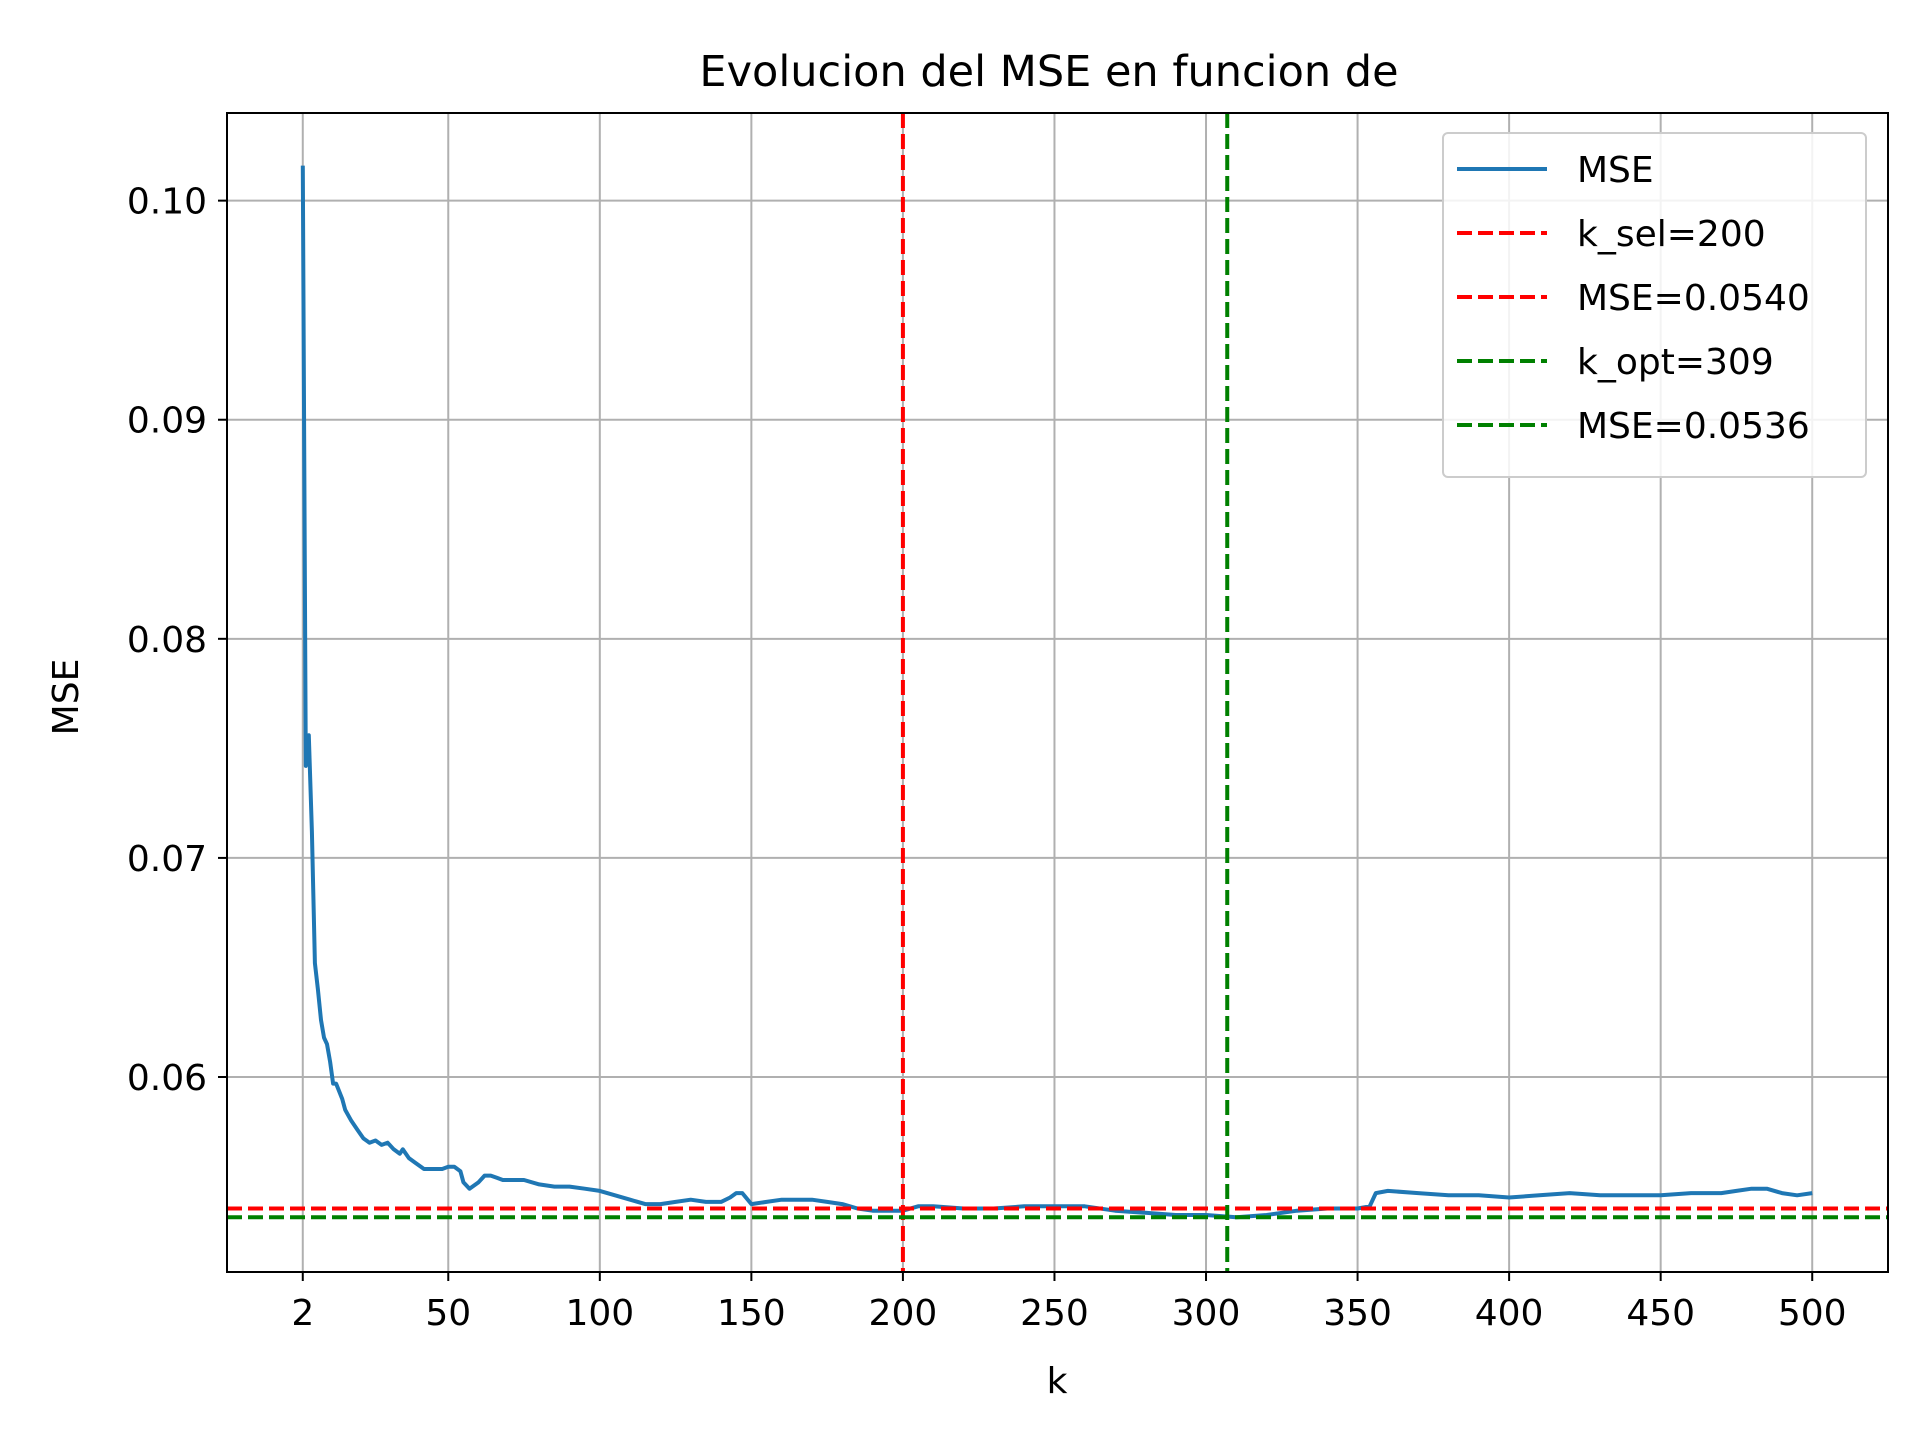 Image resolution: width=1920 pixels, height=1440 pixels. What do you see at coordinates (1357, 1313) in the screenshot?
I see `x-tick-label: 350` at bounding box center [1357, 1313].